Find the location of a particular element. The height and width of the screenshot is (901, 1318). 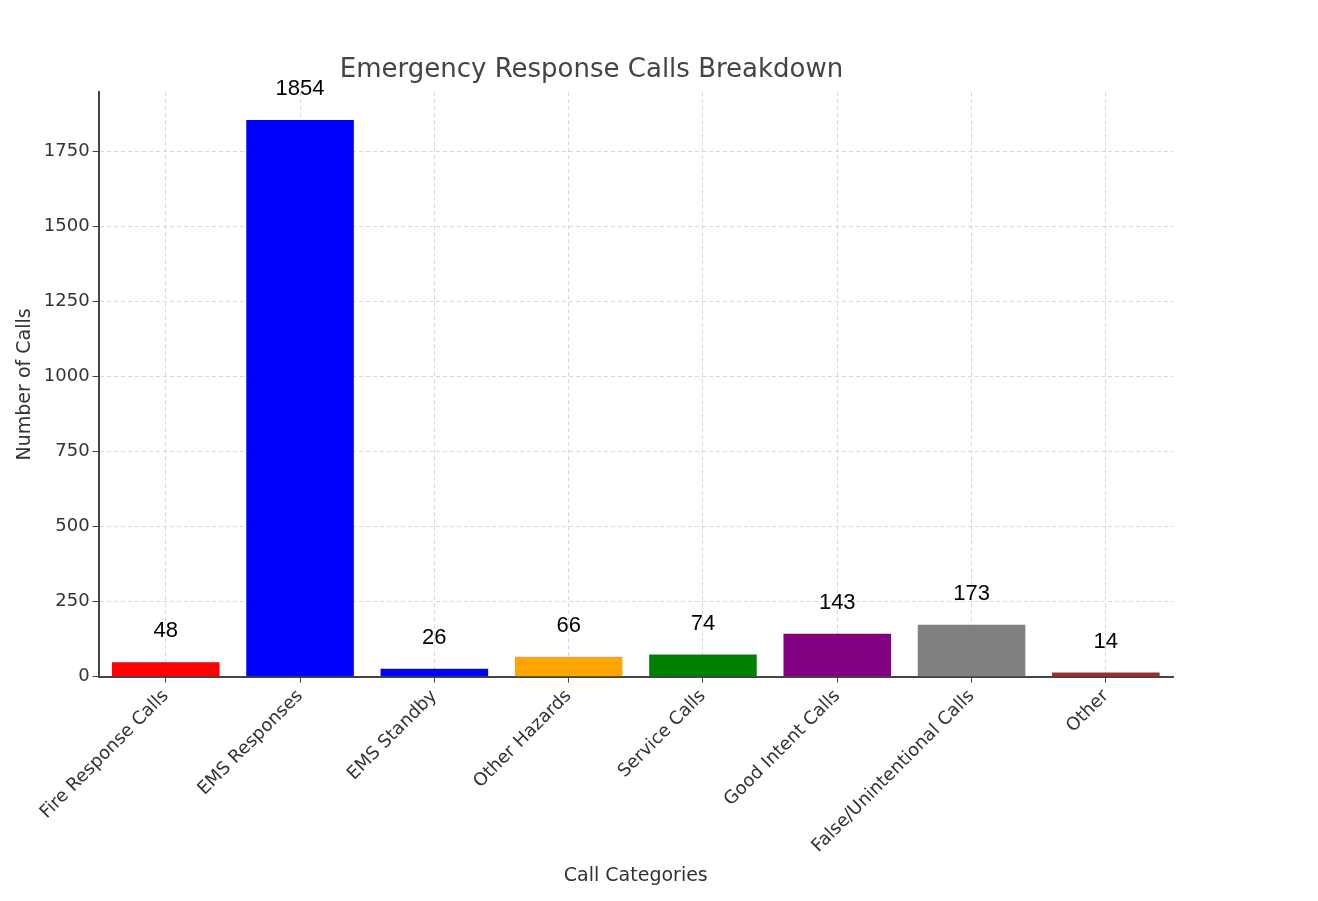

data-label: 48 is located at coordinates (165, 630).